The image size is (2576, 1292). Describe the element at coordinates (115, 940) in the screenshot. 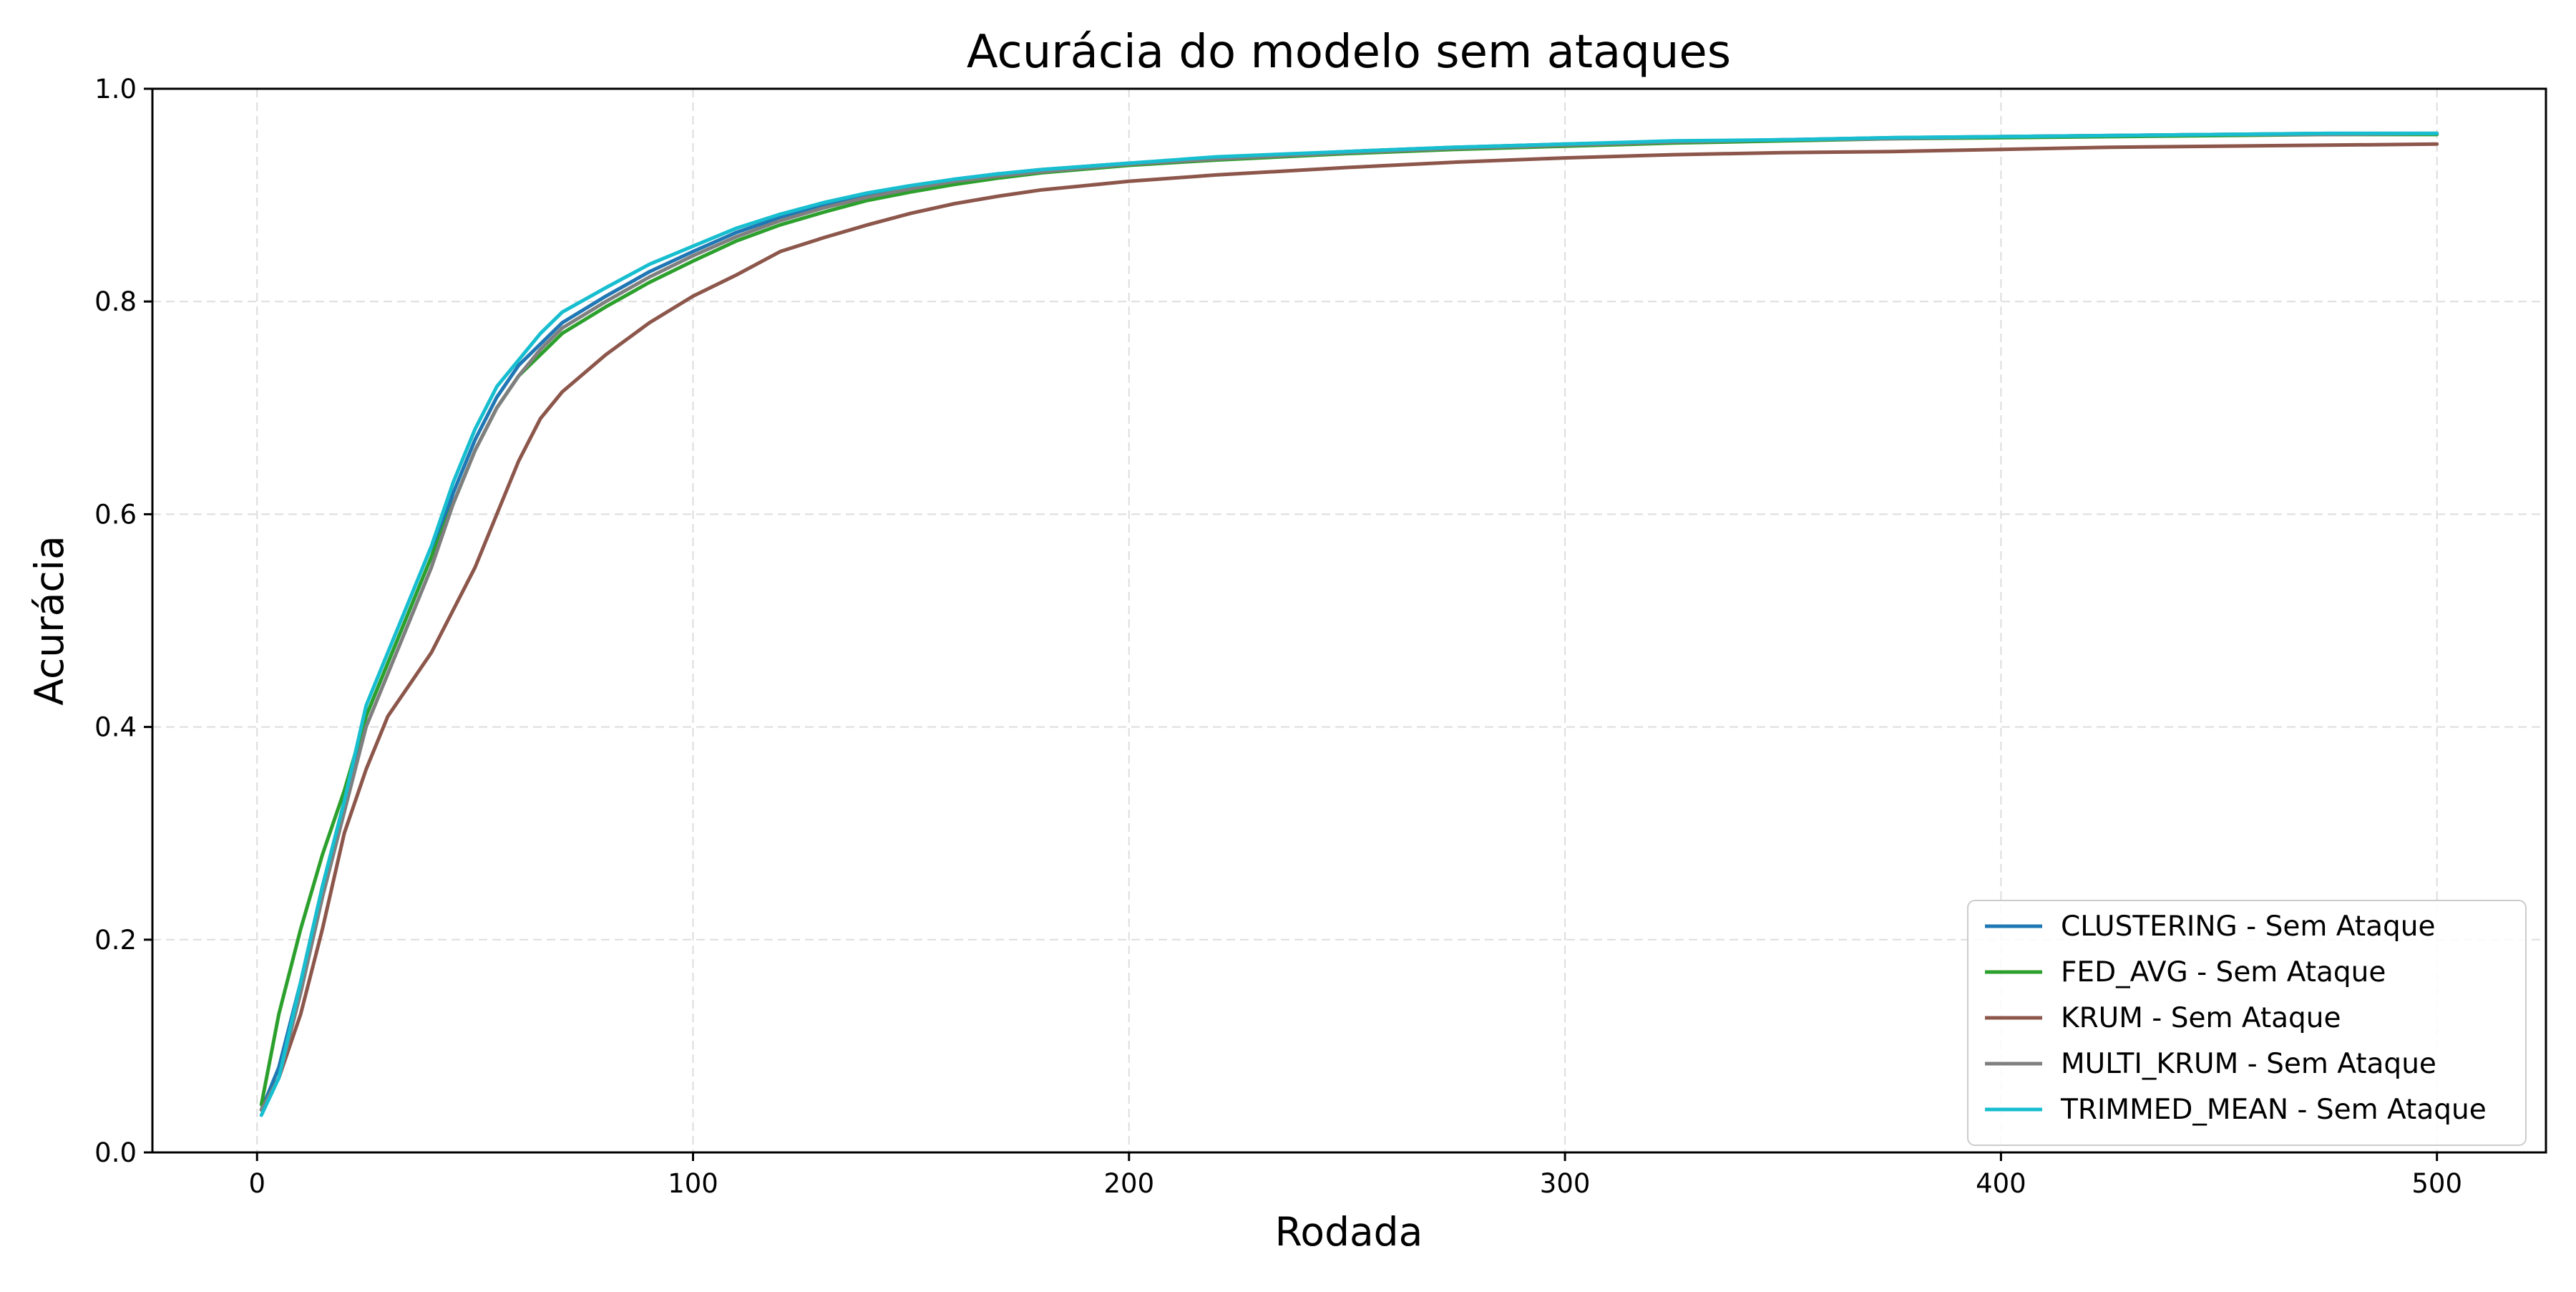

I see `y-tick-label: 0.2` at that location.